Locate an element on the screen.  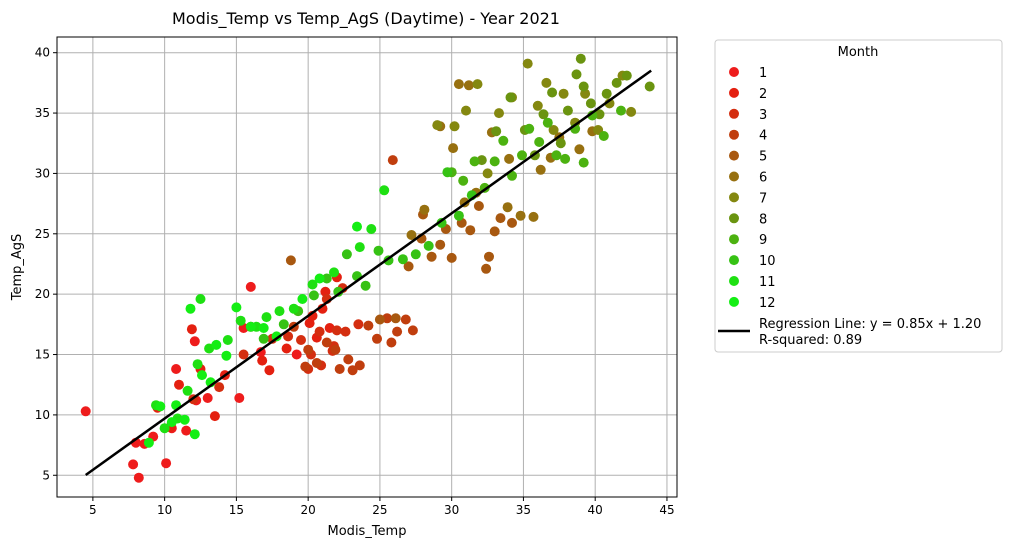
legend-label: 10 is located at coordinates (767, 261).